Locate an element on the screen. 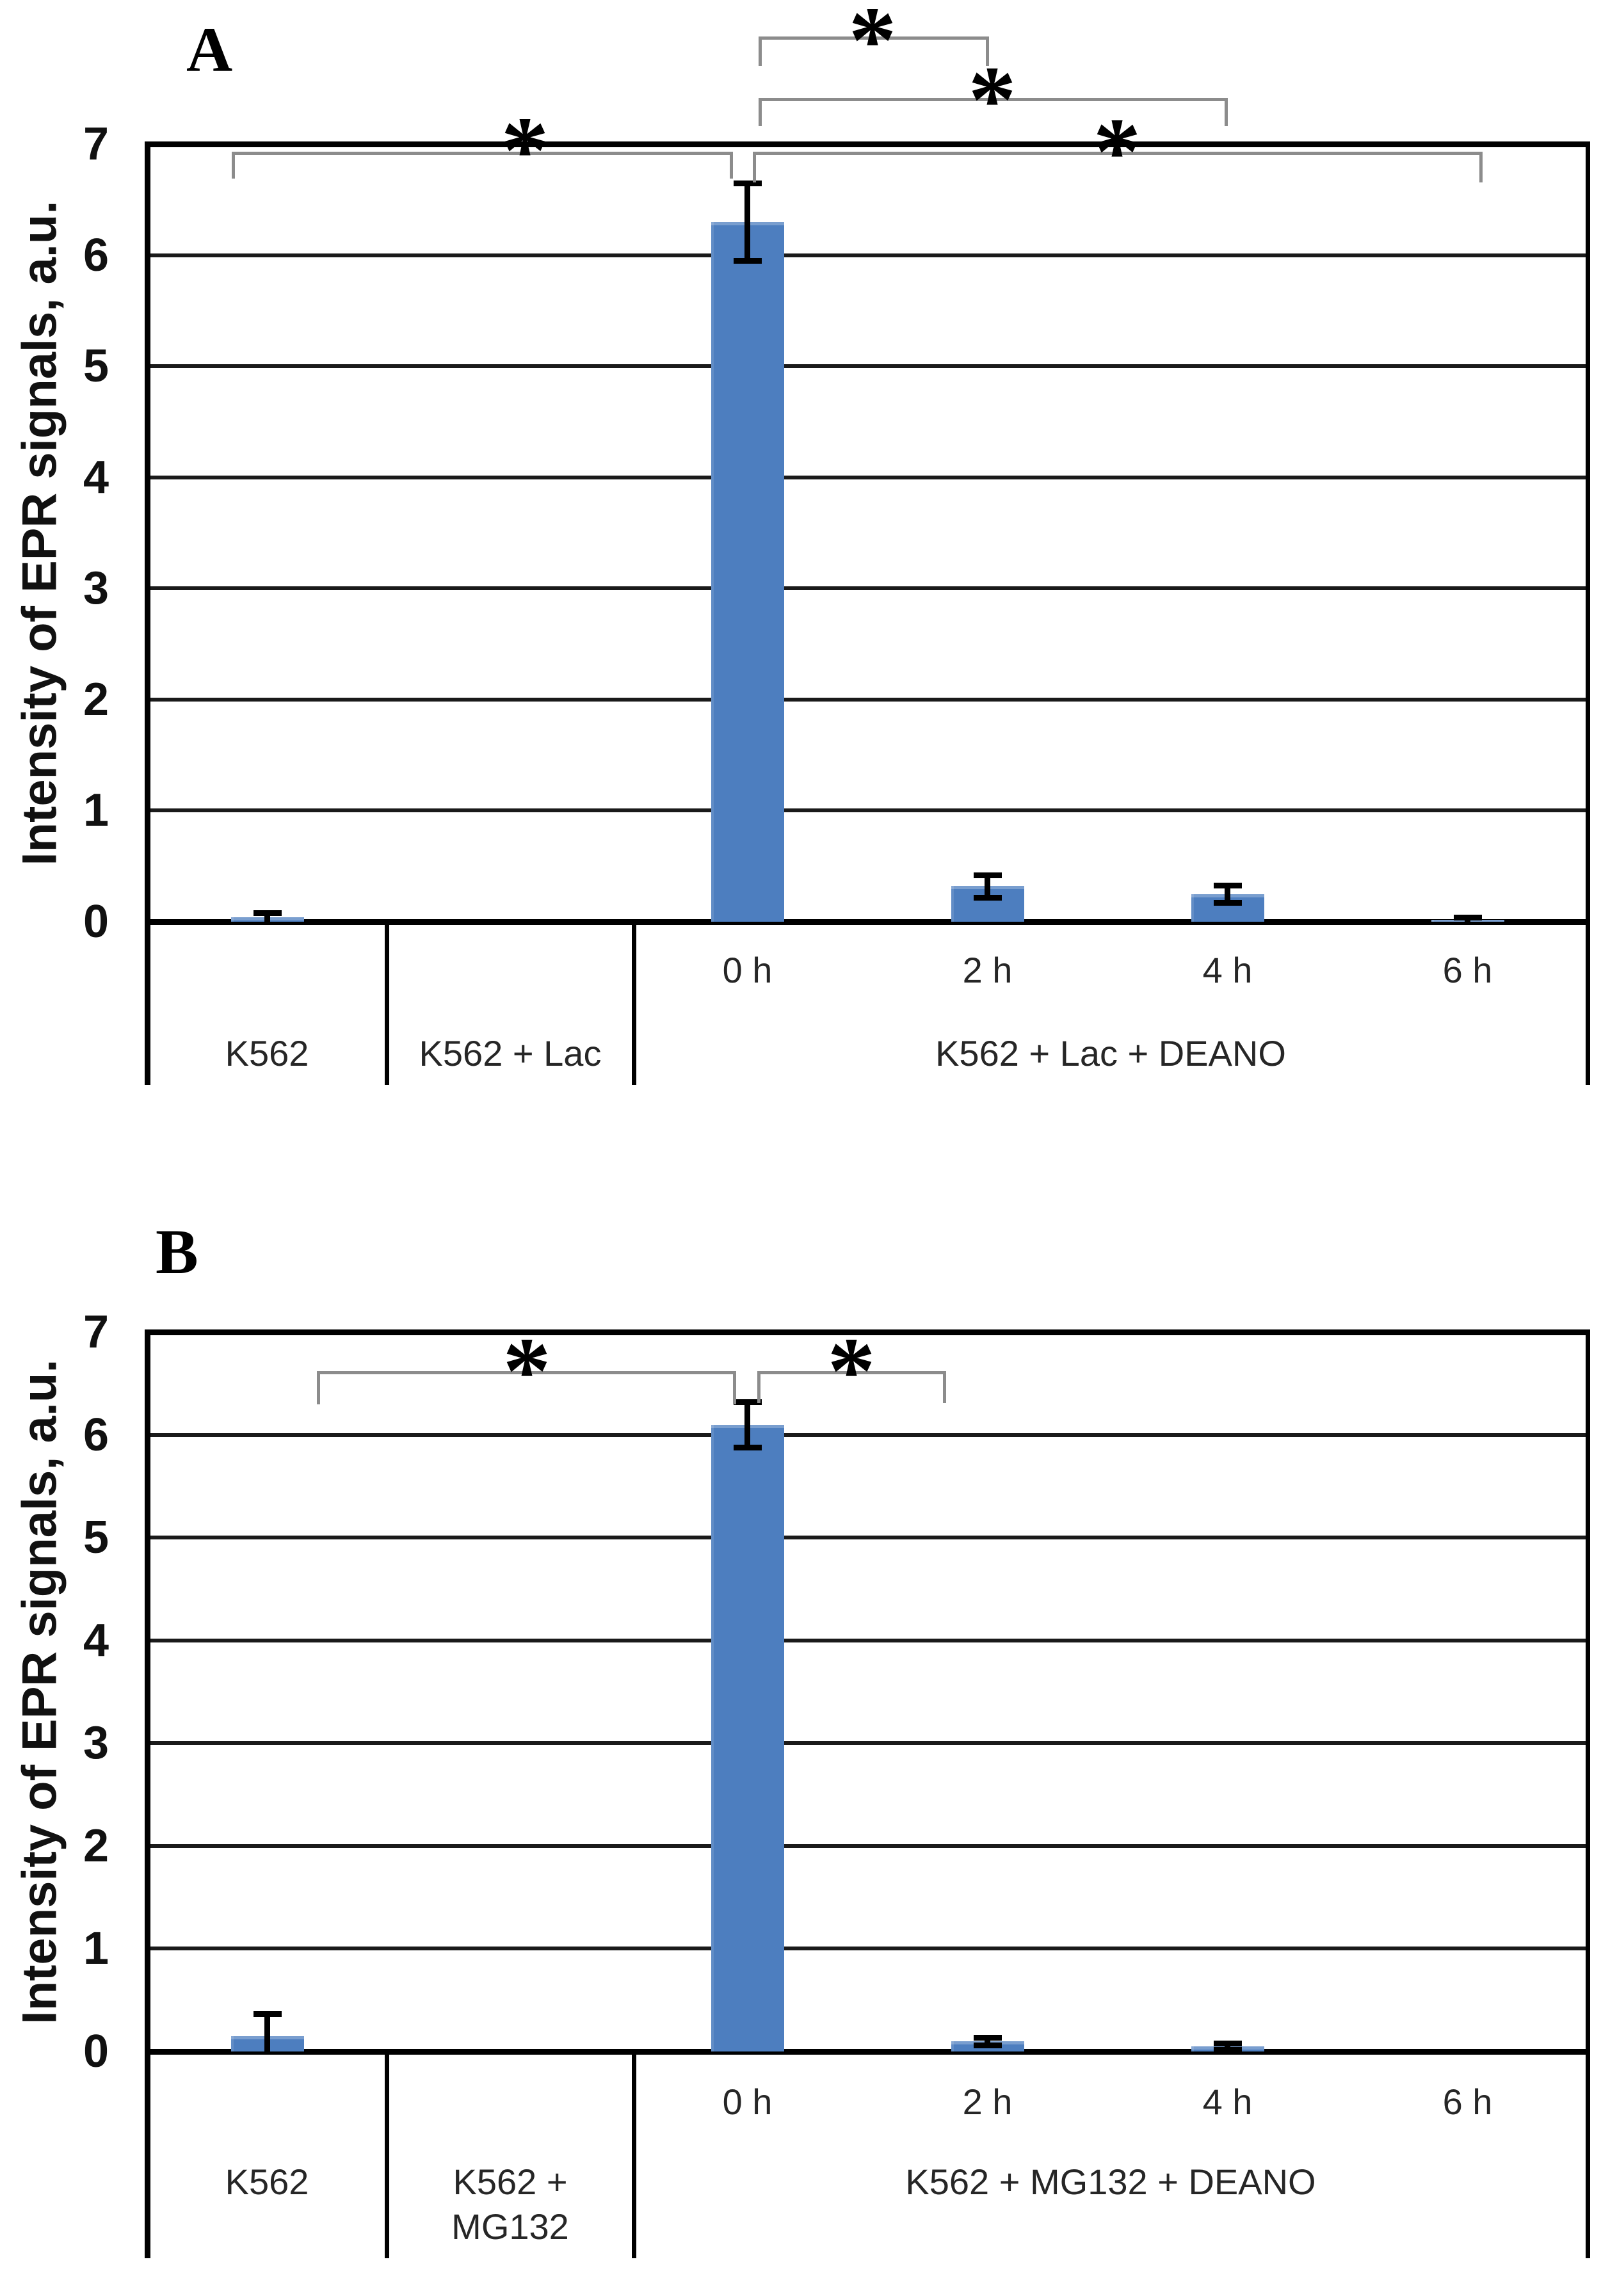 The width and height of the screenshot is (1601, 2296). time-label: 4 h is located at coordinates (1227, 2102).